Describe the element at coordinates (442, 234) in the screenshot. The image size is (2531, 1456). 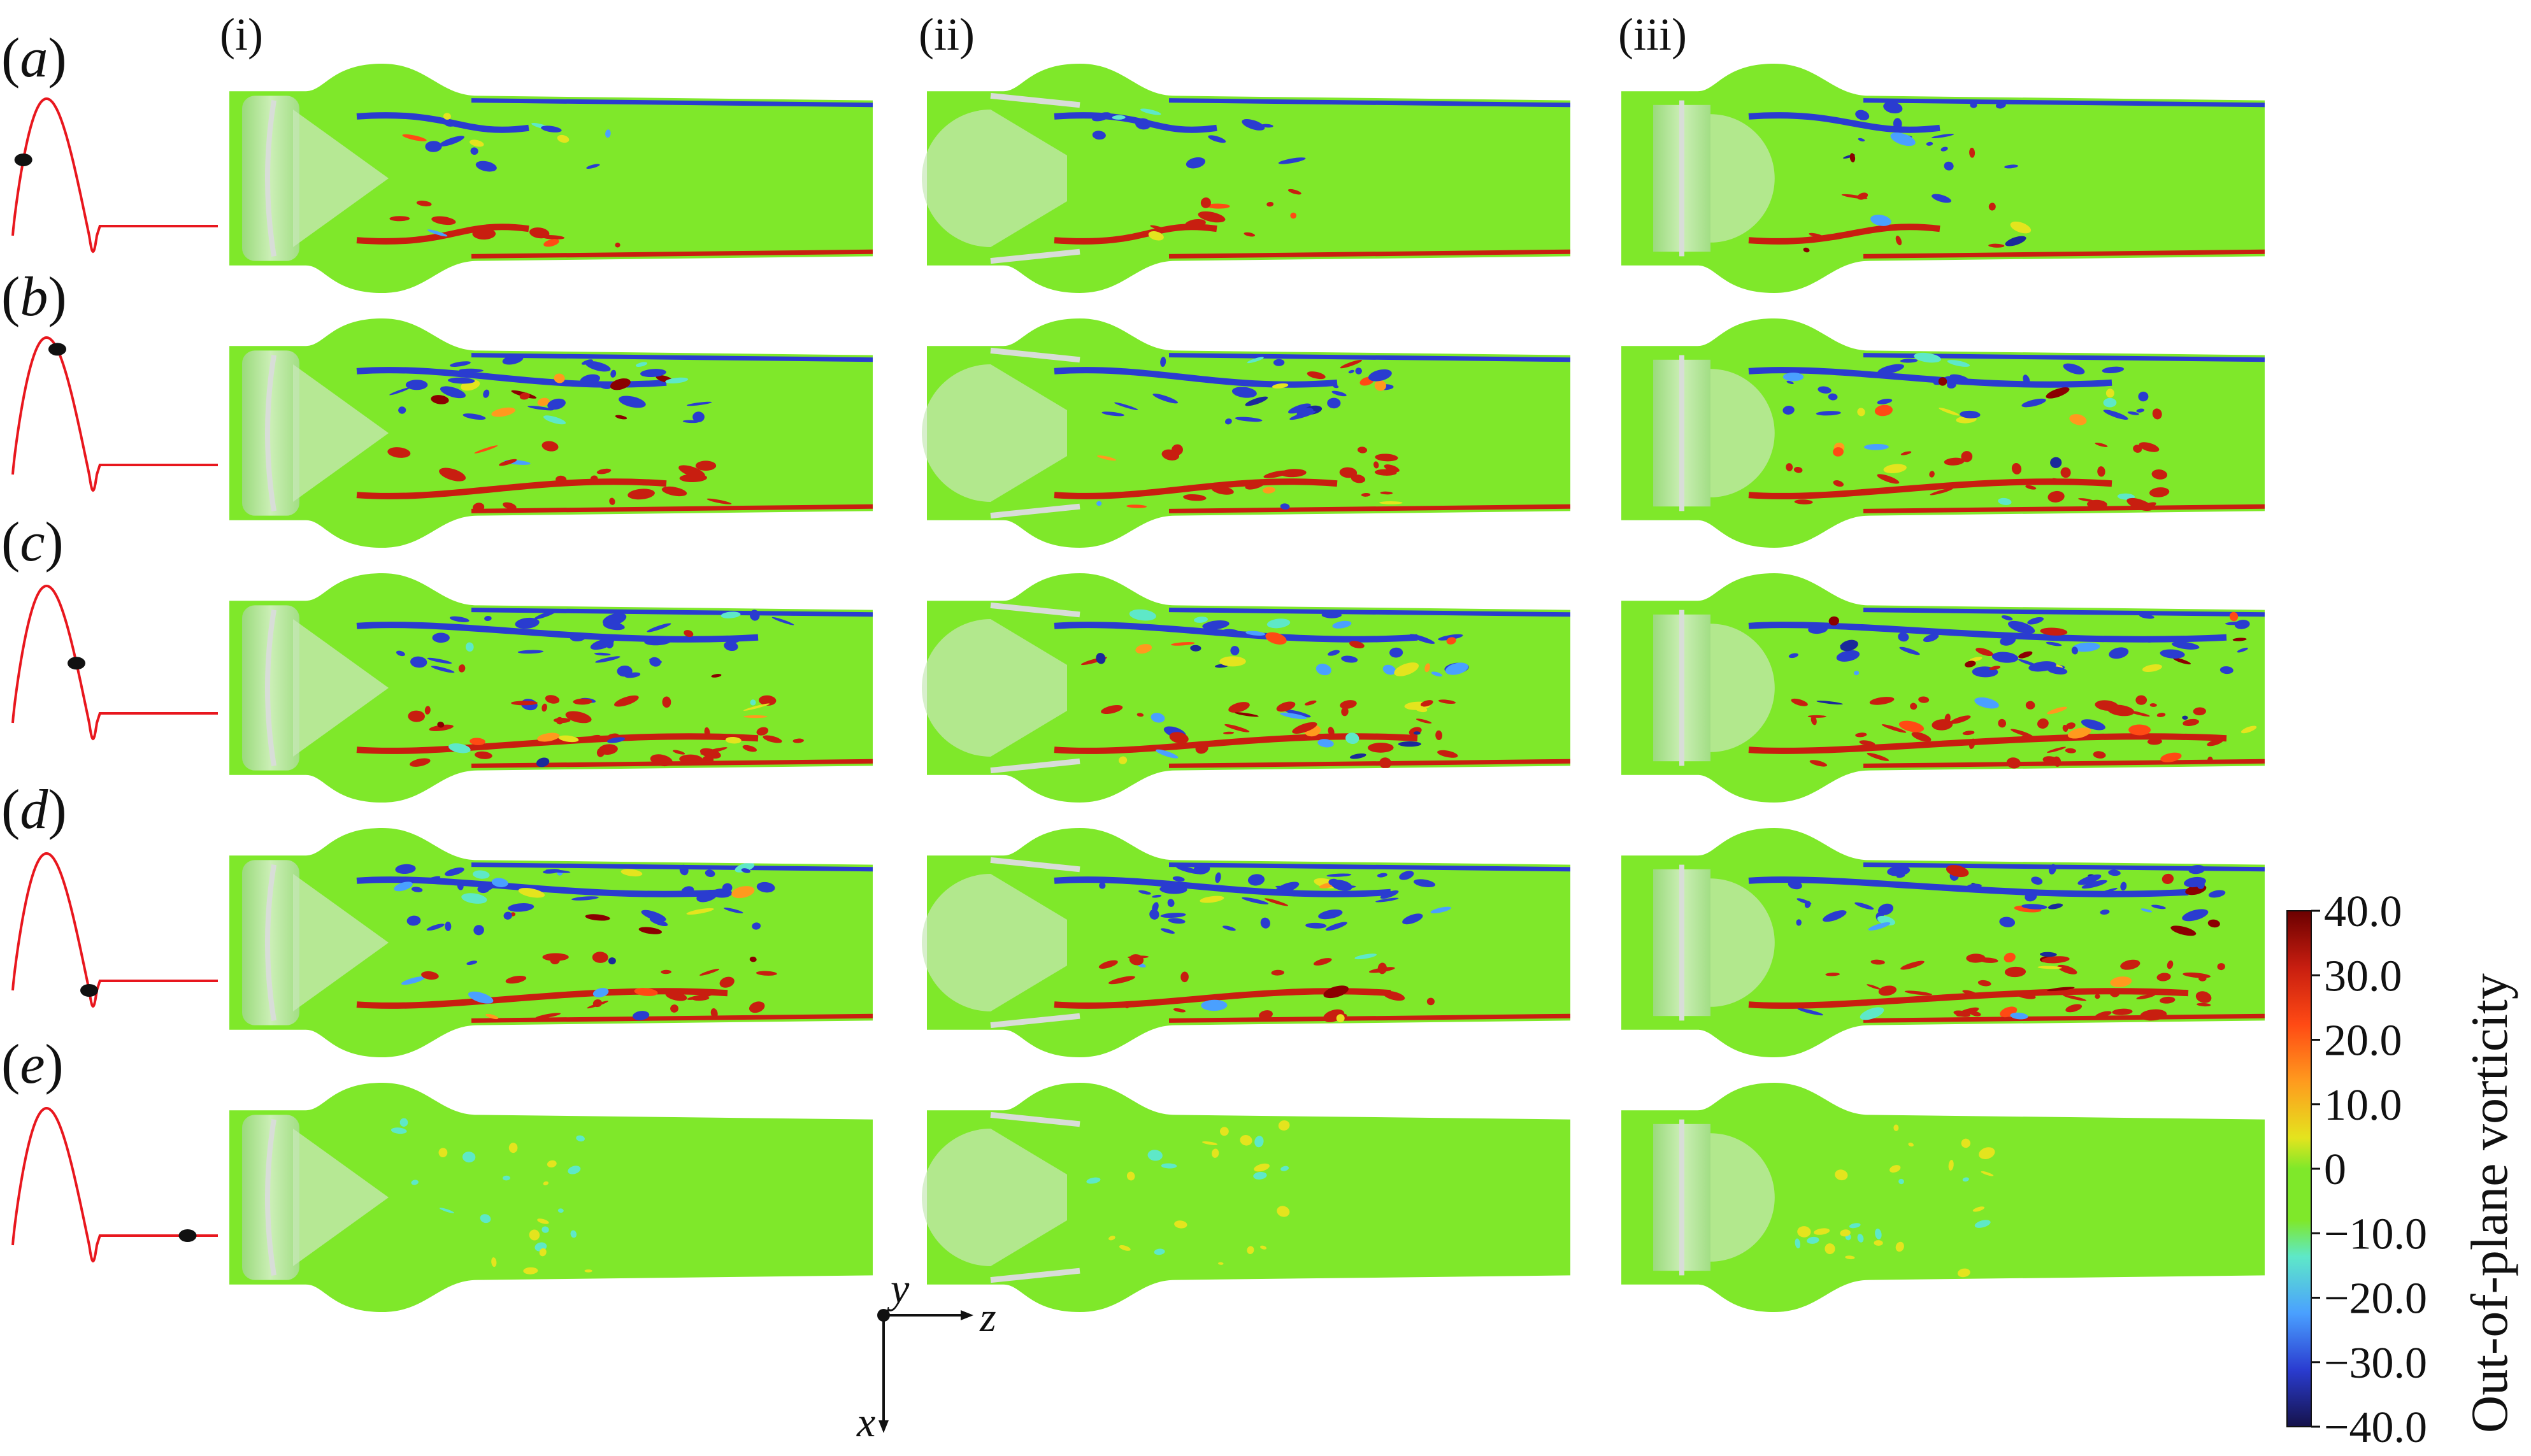
I see `jet-shear-layer-lower` at that location.